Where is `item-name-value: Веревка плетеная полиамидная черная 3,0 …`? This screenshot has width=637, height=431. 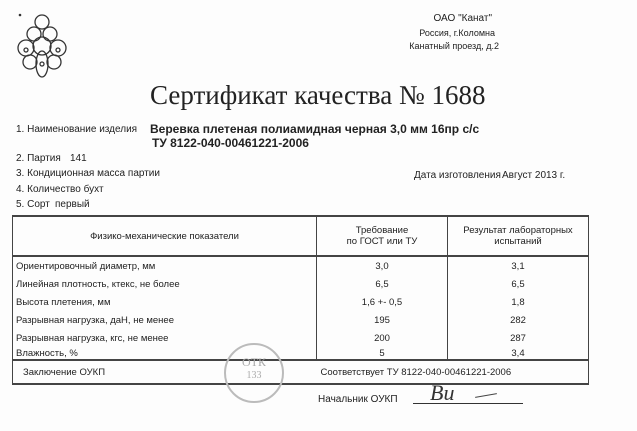
item-name-value: Веревка плетеная полиамидная черная 3,0 … is located at coordinates (315, 129).